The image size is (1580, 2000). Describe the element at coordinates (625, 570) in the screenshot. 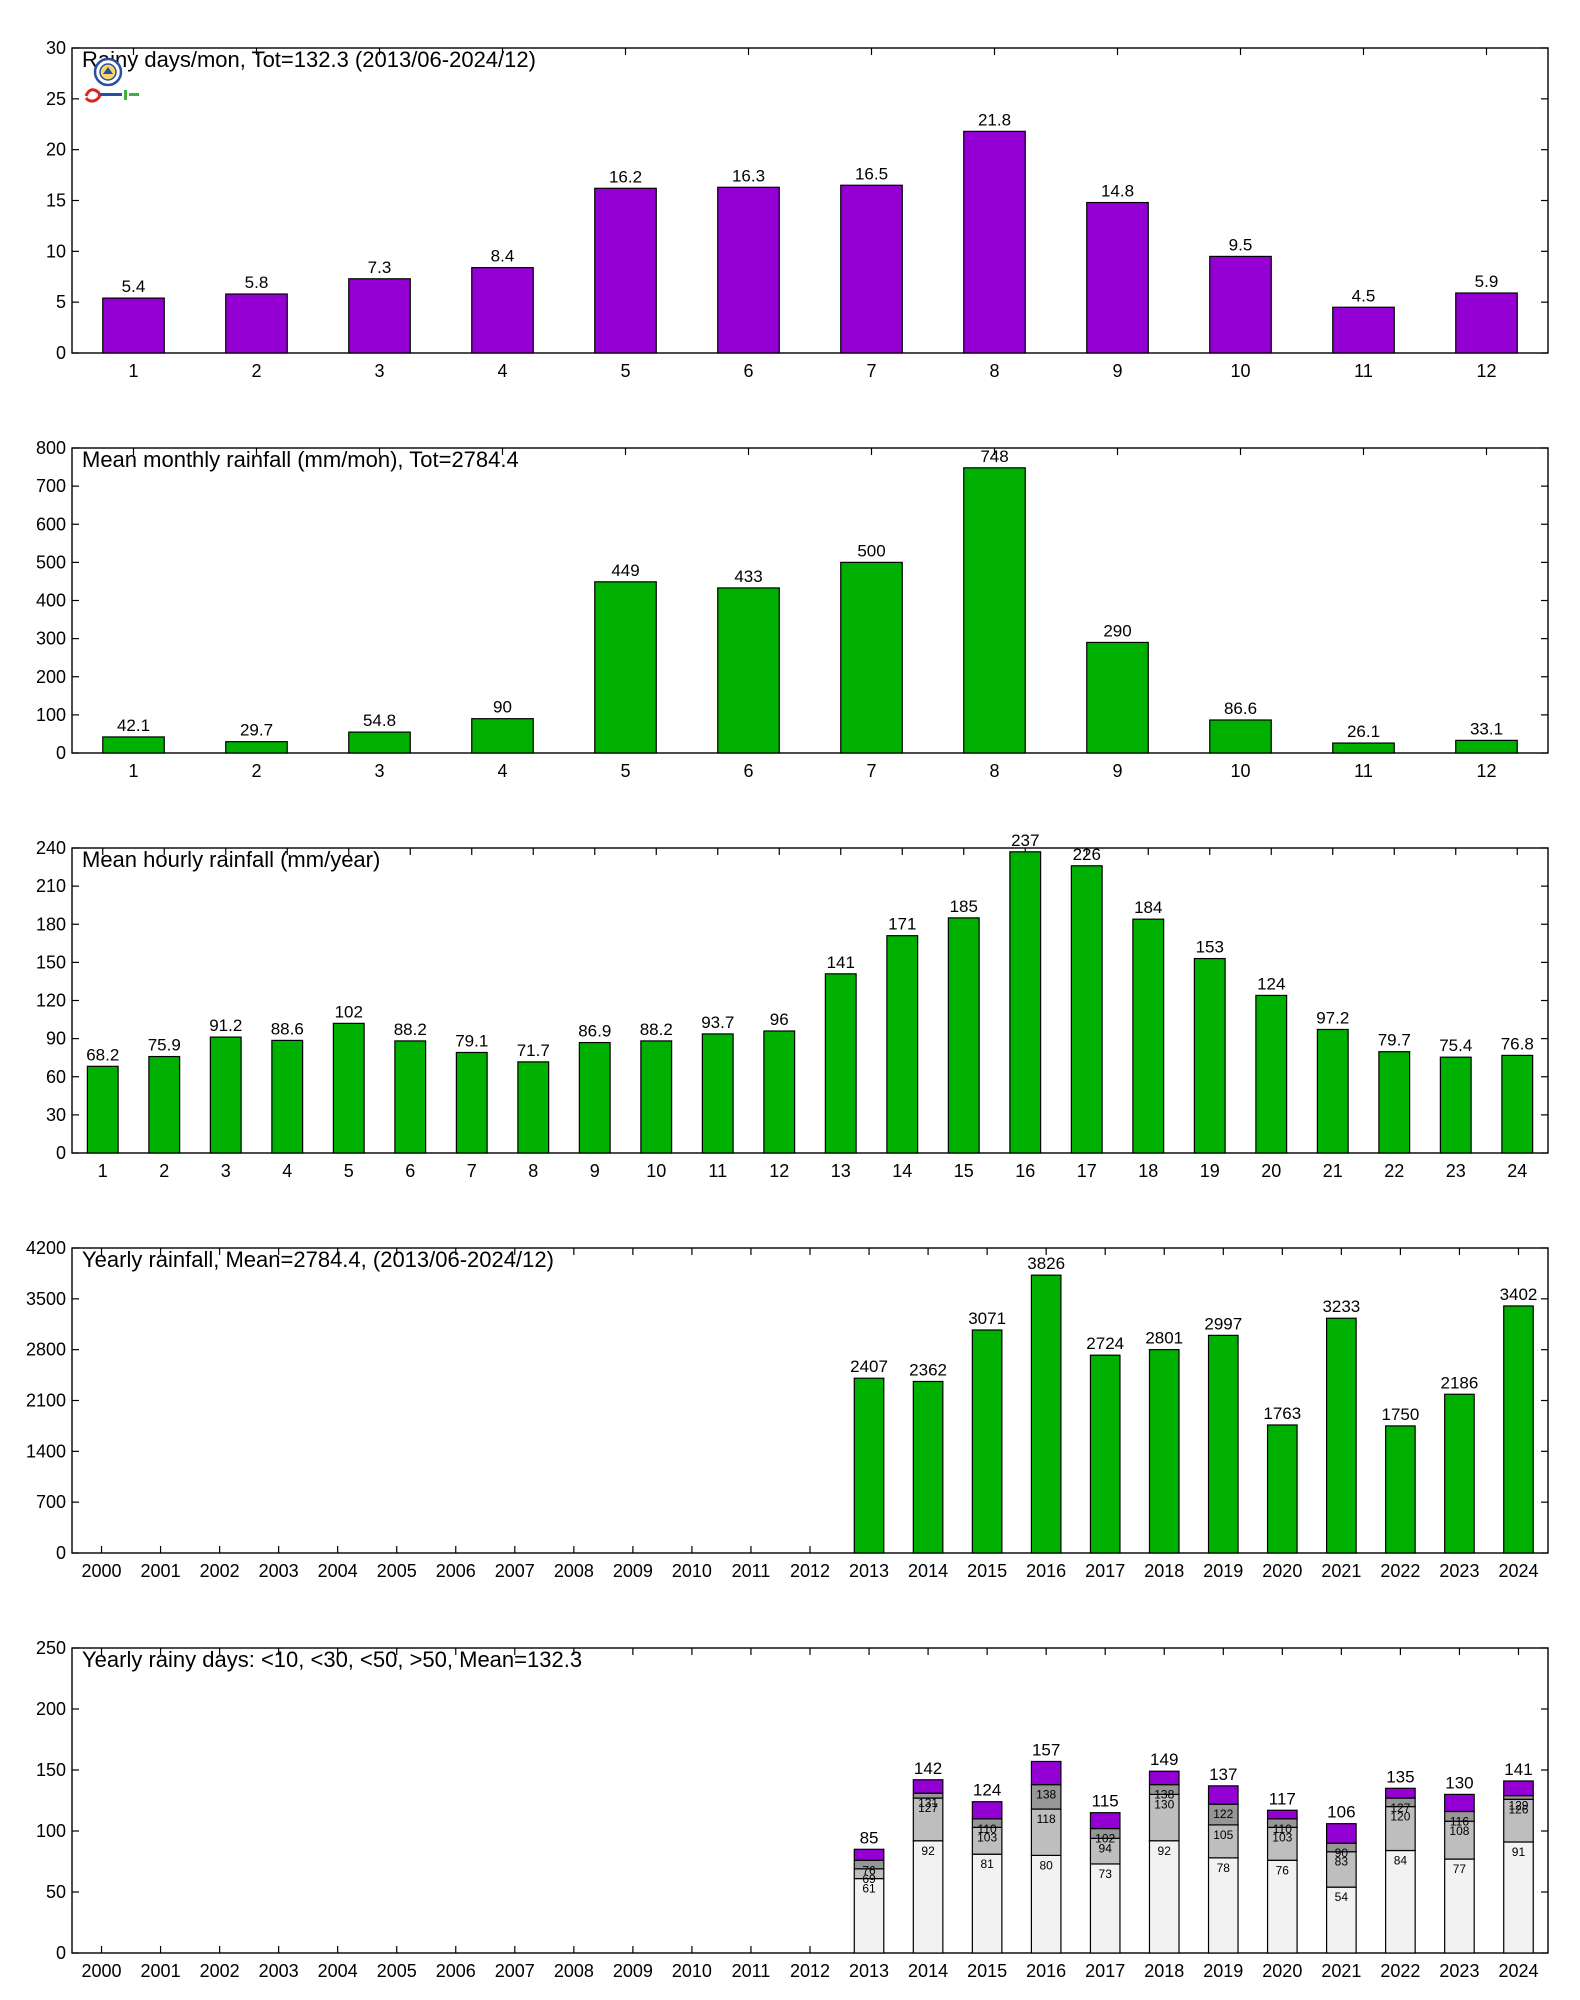

I see `bar-value-label: 449` at that location.